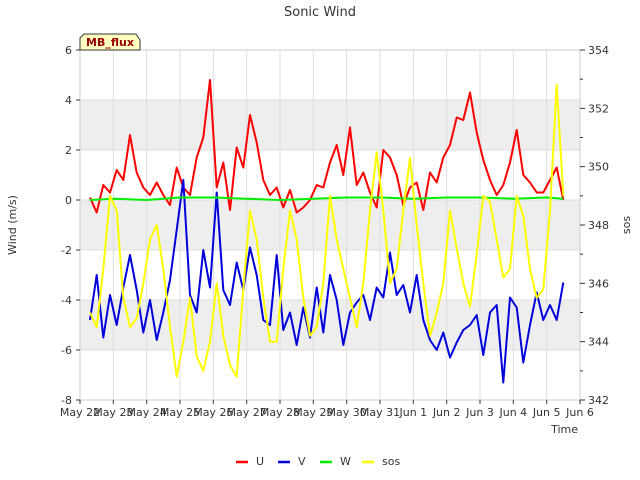  I want to click on x-axis-label: Time, so click(564, 429).